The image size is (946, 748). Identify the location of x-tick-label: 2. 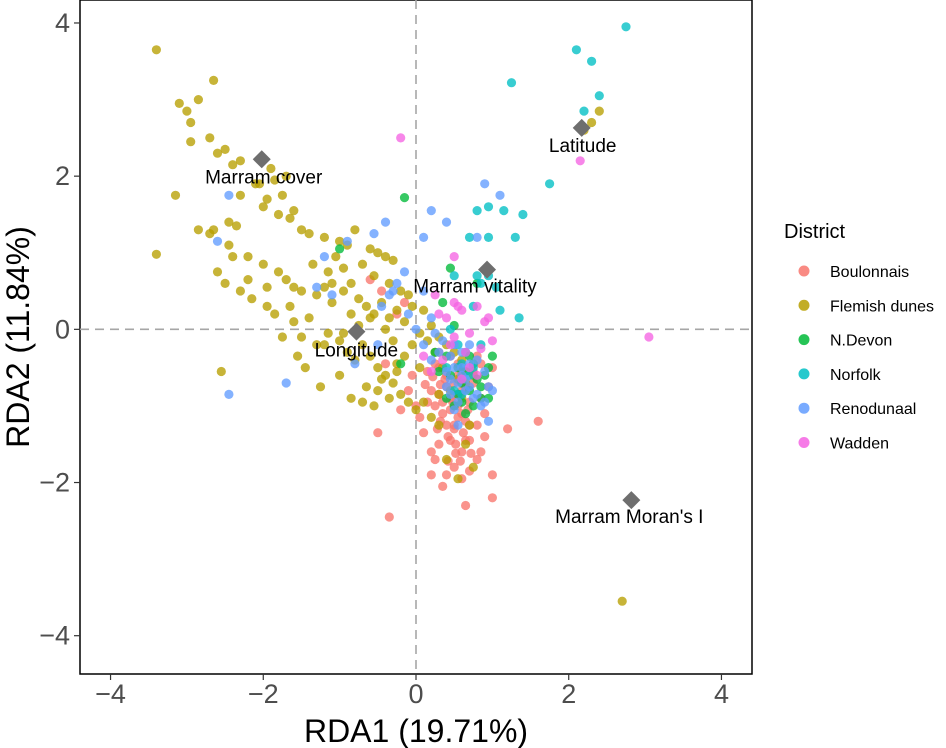
(568, 694).